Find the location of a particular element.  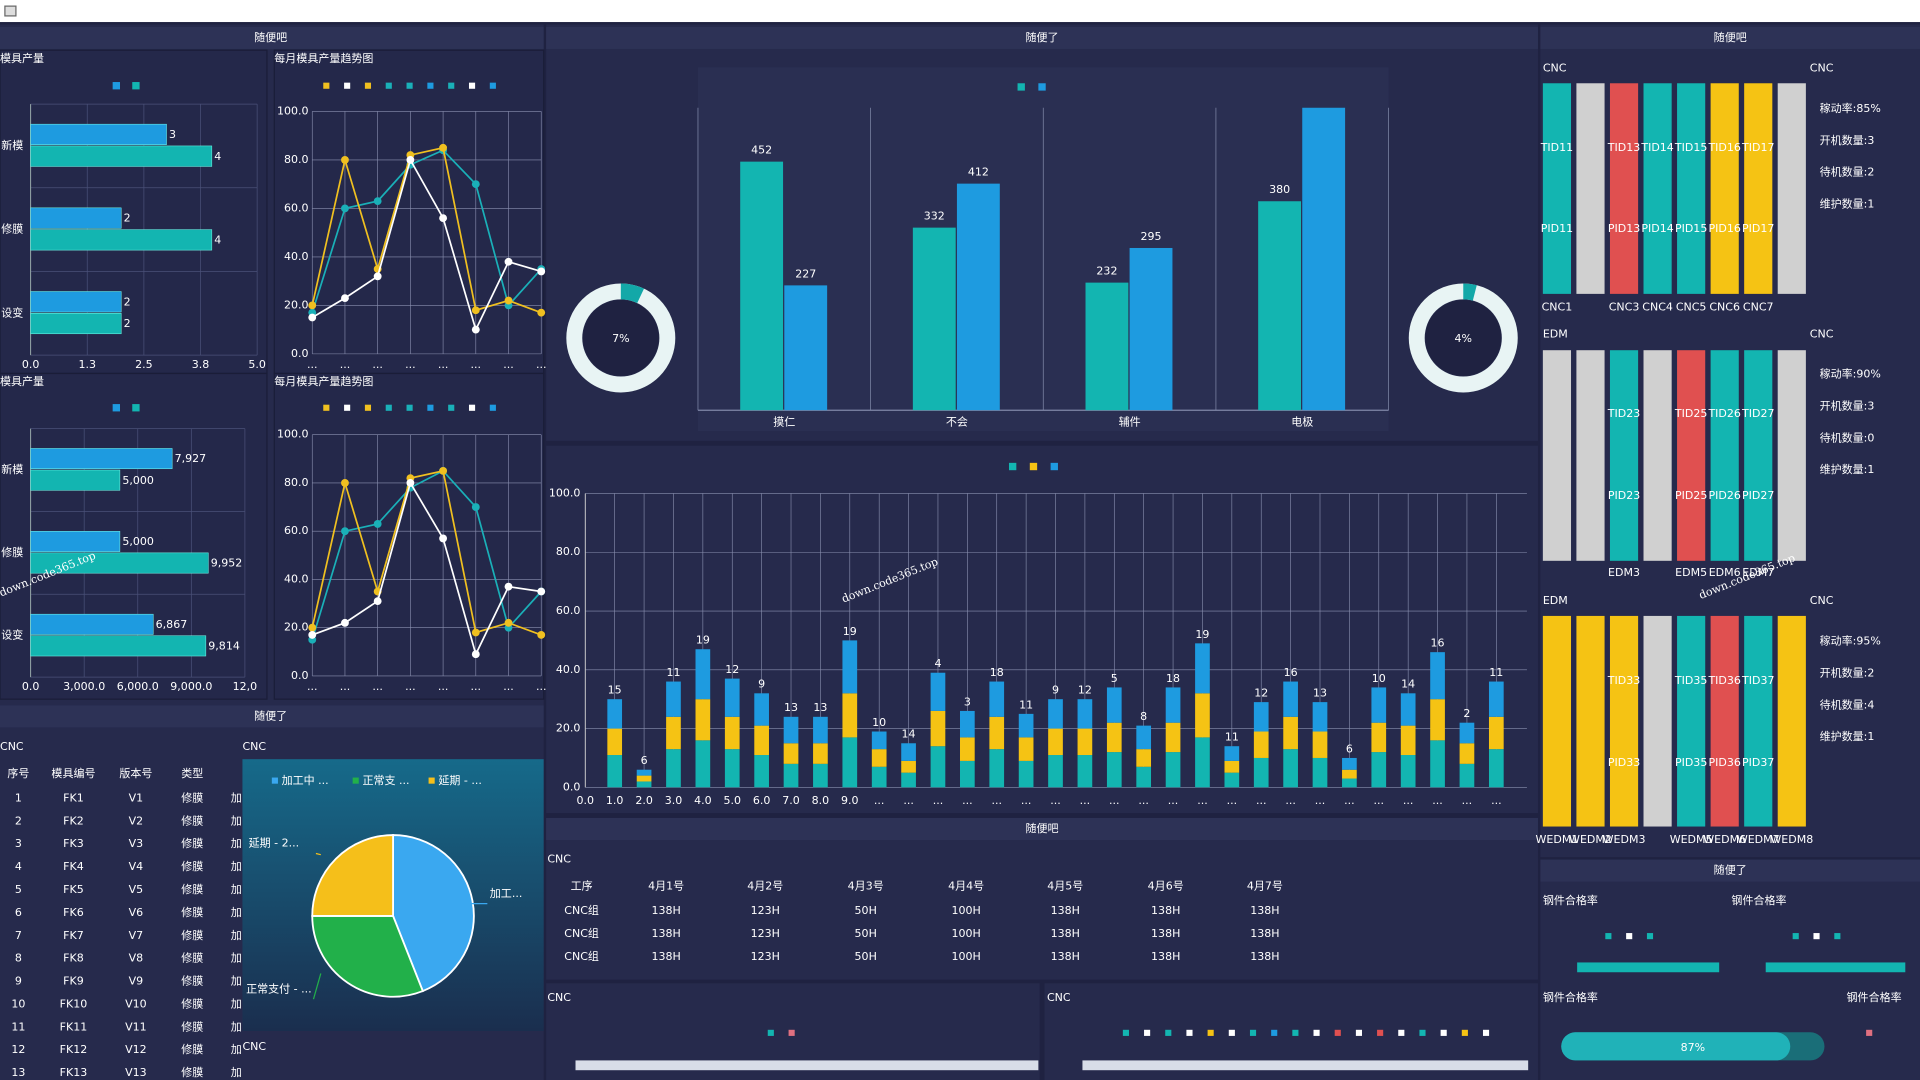

machine-label: PID16 is located at coordinates (1724, 228).